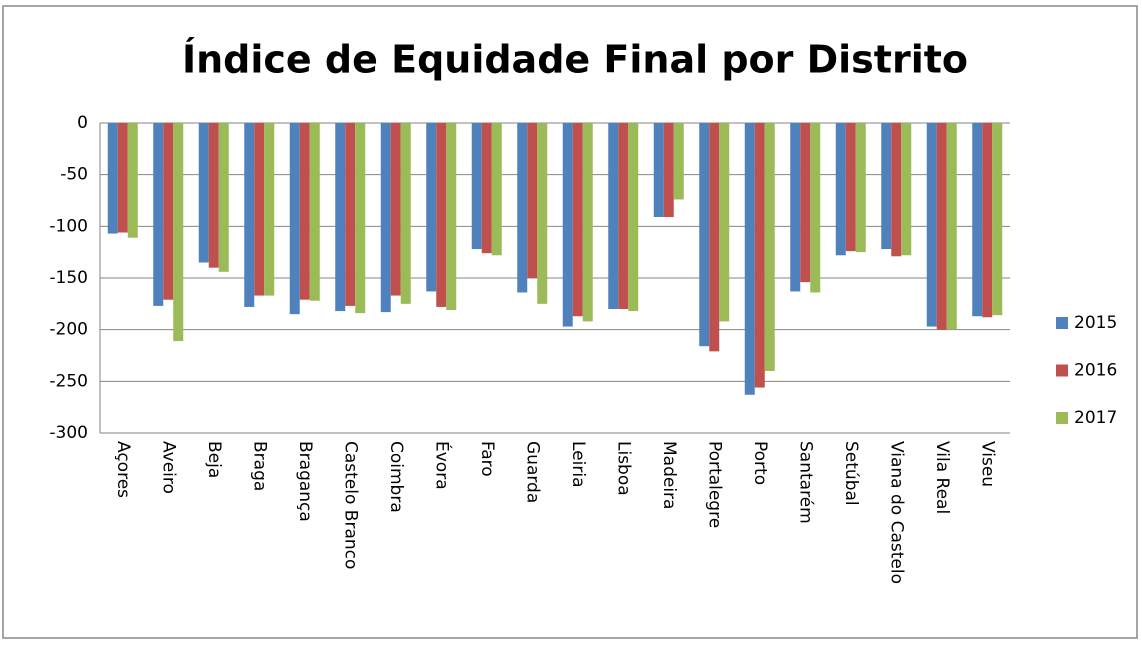 The image size is (1142, 646). I want to click on y-tick-label: -250, so click(68, 381).